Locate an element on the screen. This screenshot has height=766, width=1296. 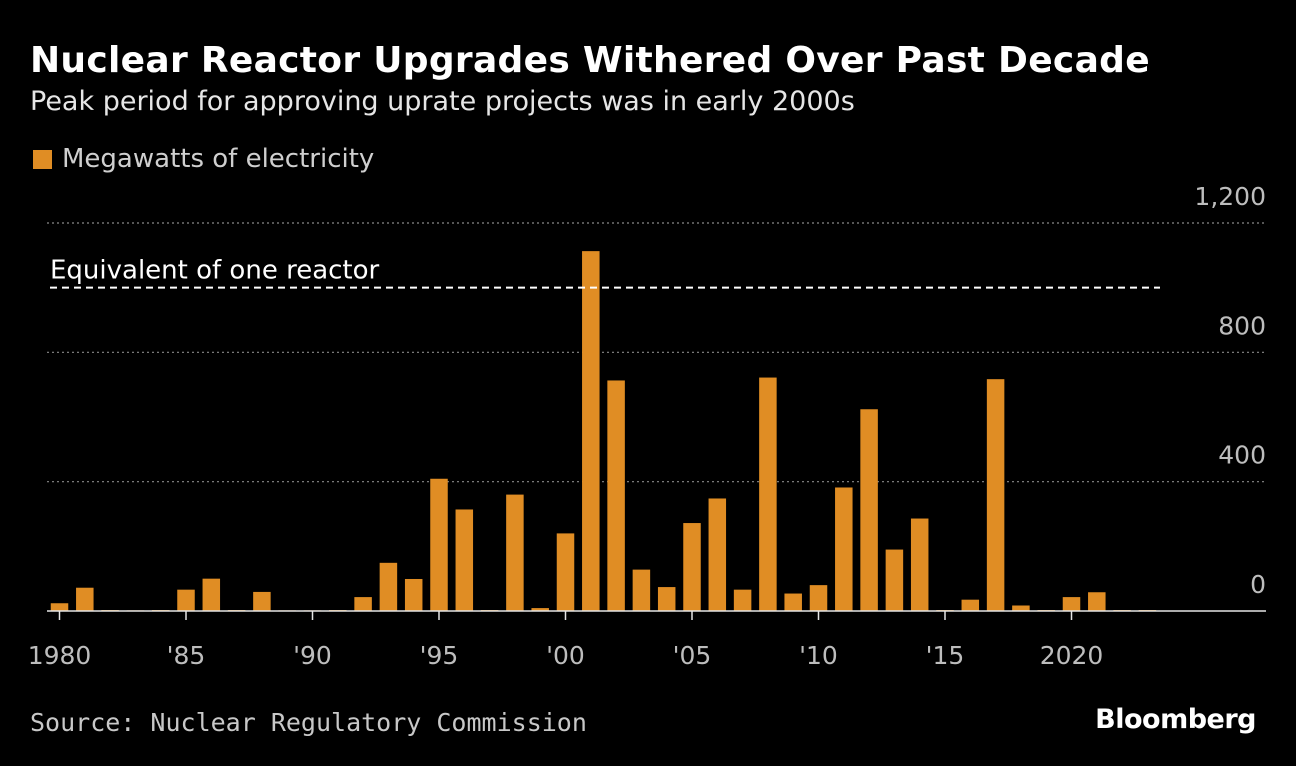
x-tick-label: '85 is located at coordinates (186, 655).